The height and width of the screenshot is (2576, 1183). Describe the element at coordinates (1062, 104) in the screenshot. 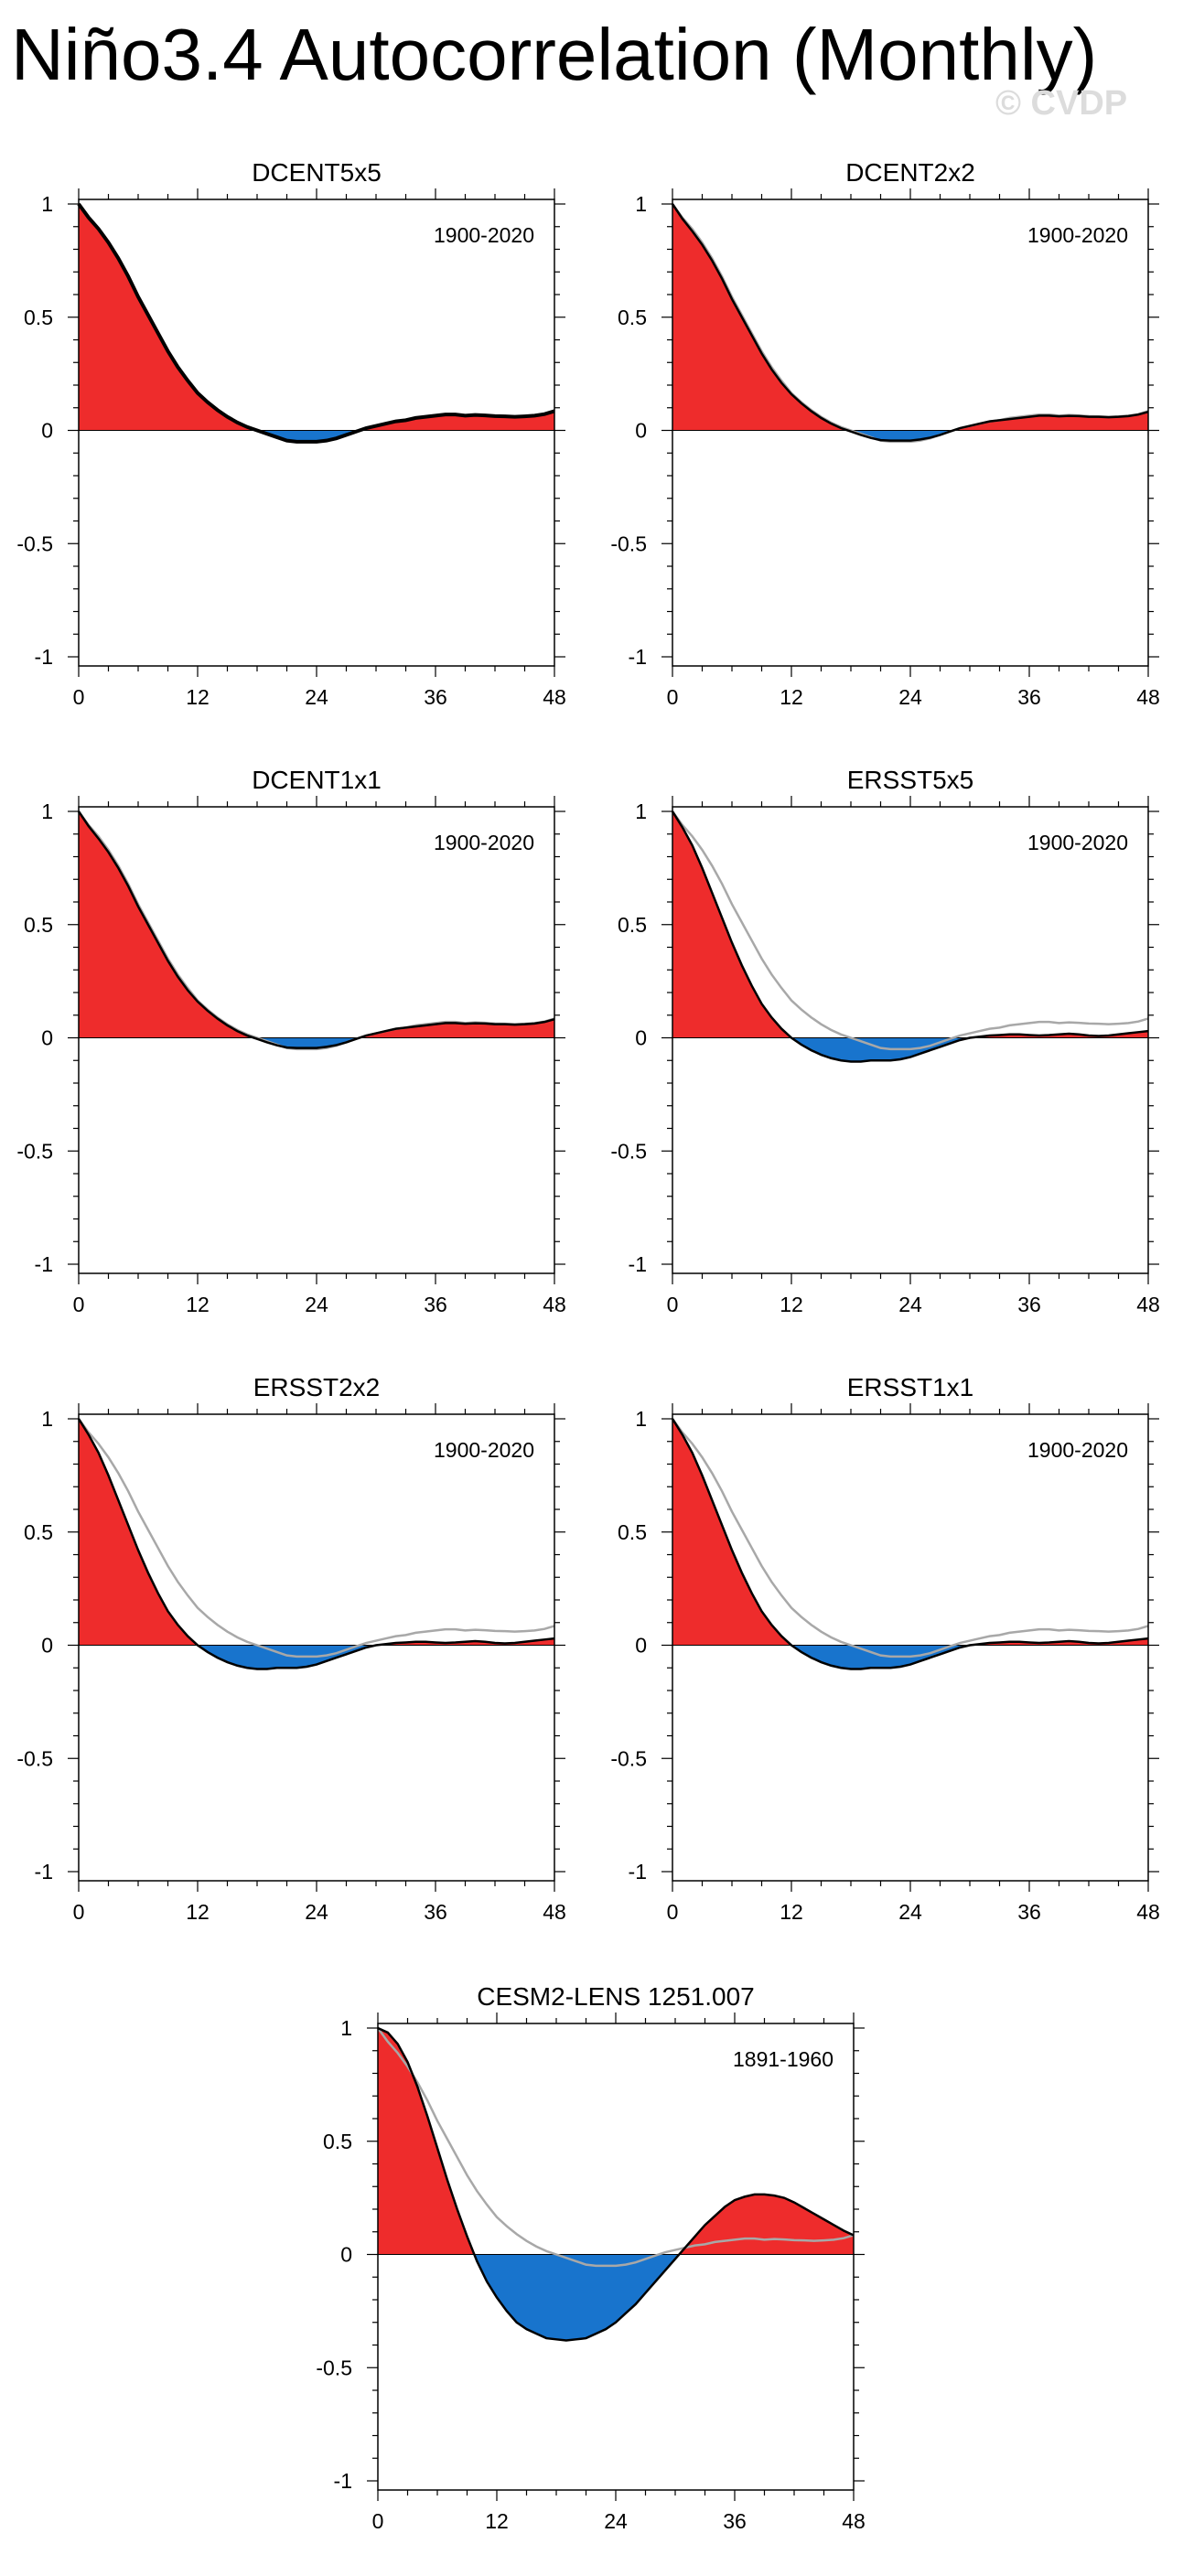

I see `watermark-text: © CVDP` at that location.